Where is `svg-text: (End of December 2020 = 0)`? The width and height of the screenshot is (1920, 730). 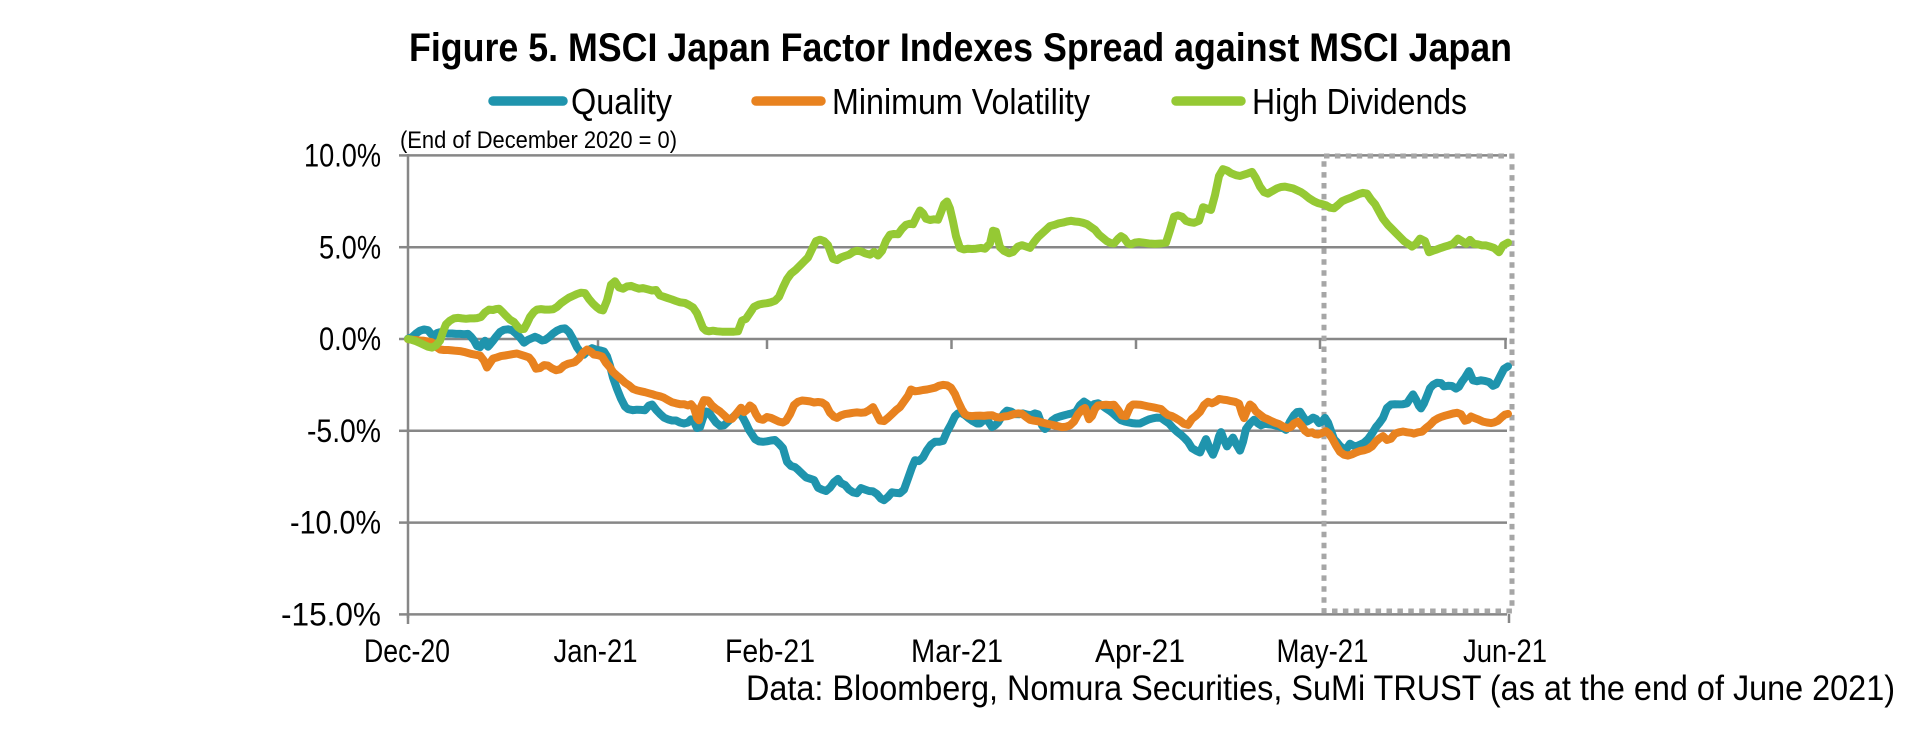 svg-text: (End of December 2020 = 0) is located at coordinates (538, 140).